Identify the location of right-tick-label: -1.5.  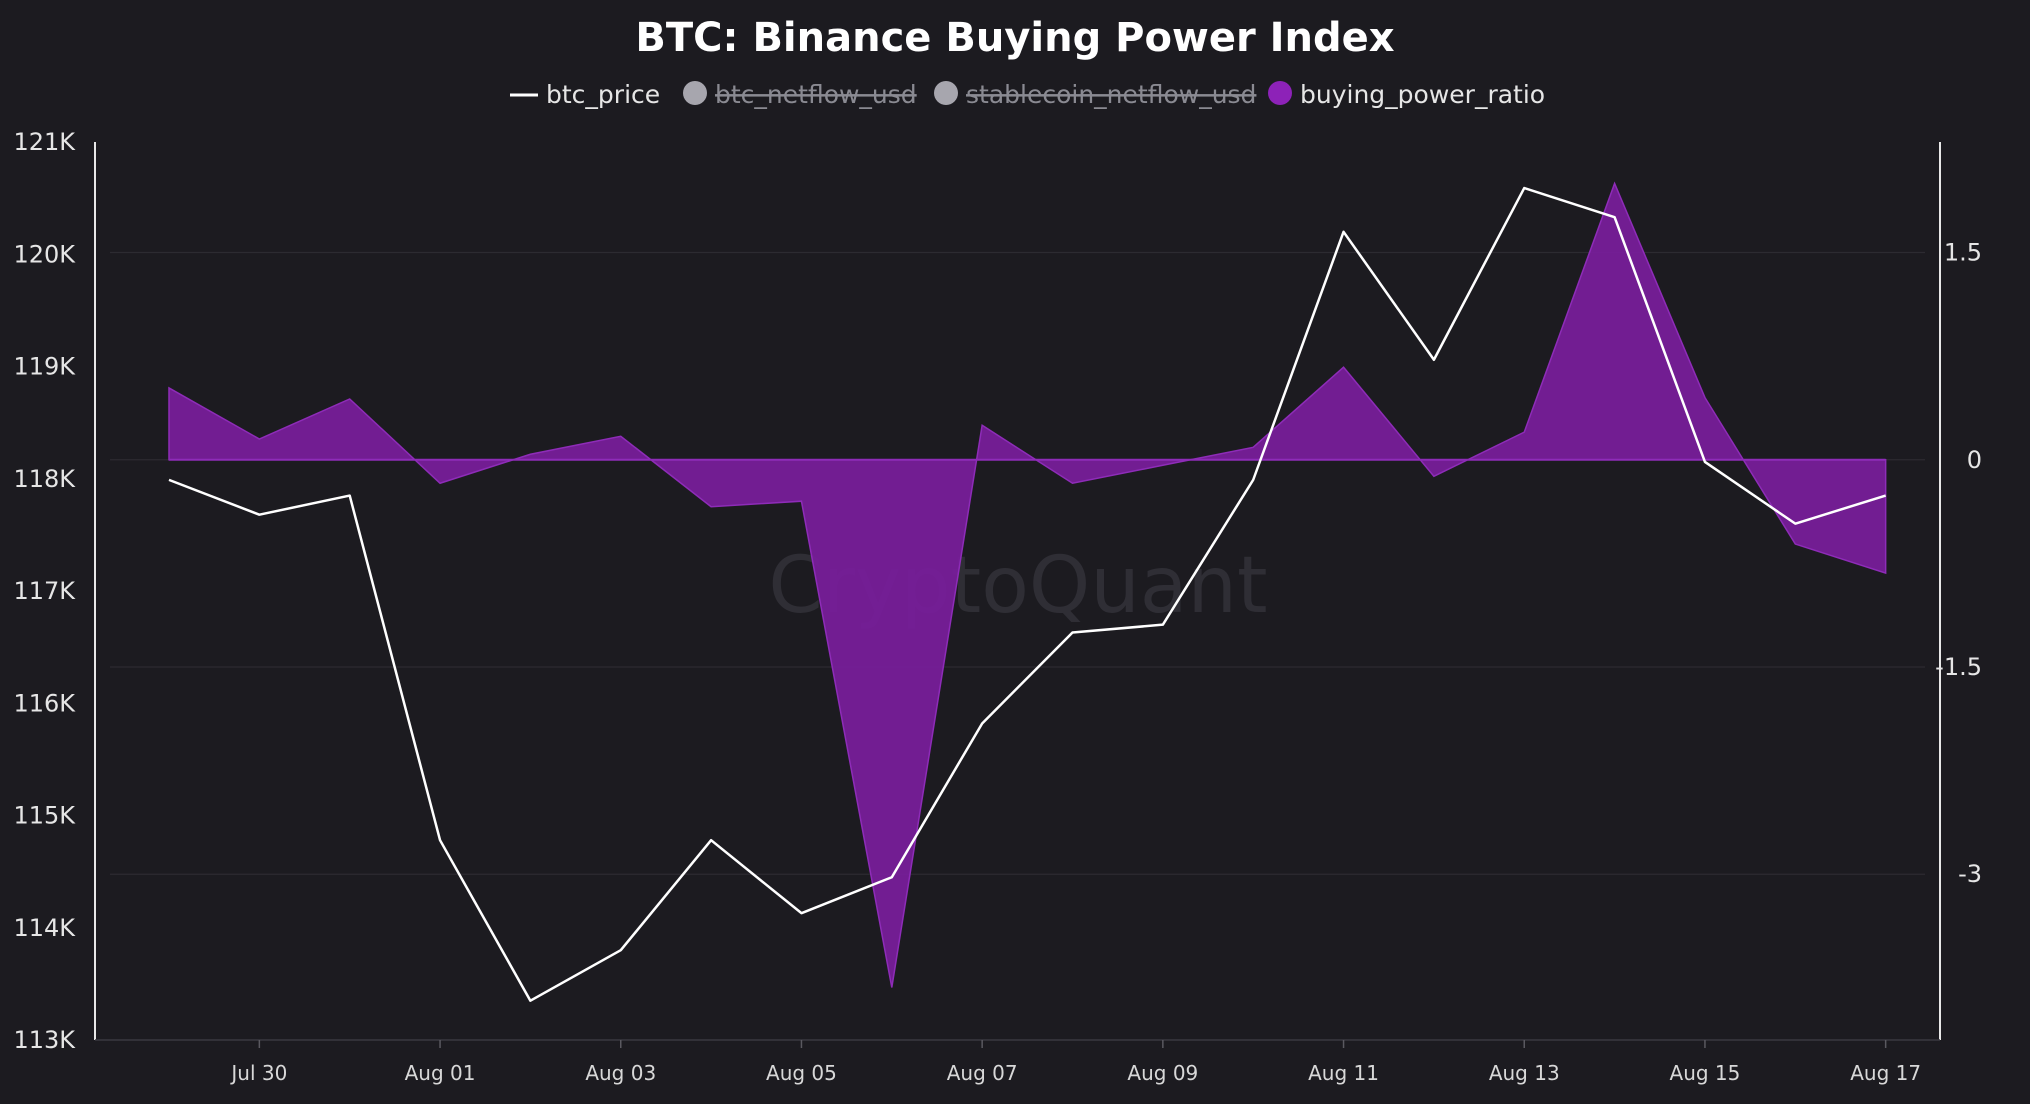
(1958, 667).